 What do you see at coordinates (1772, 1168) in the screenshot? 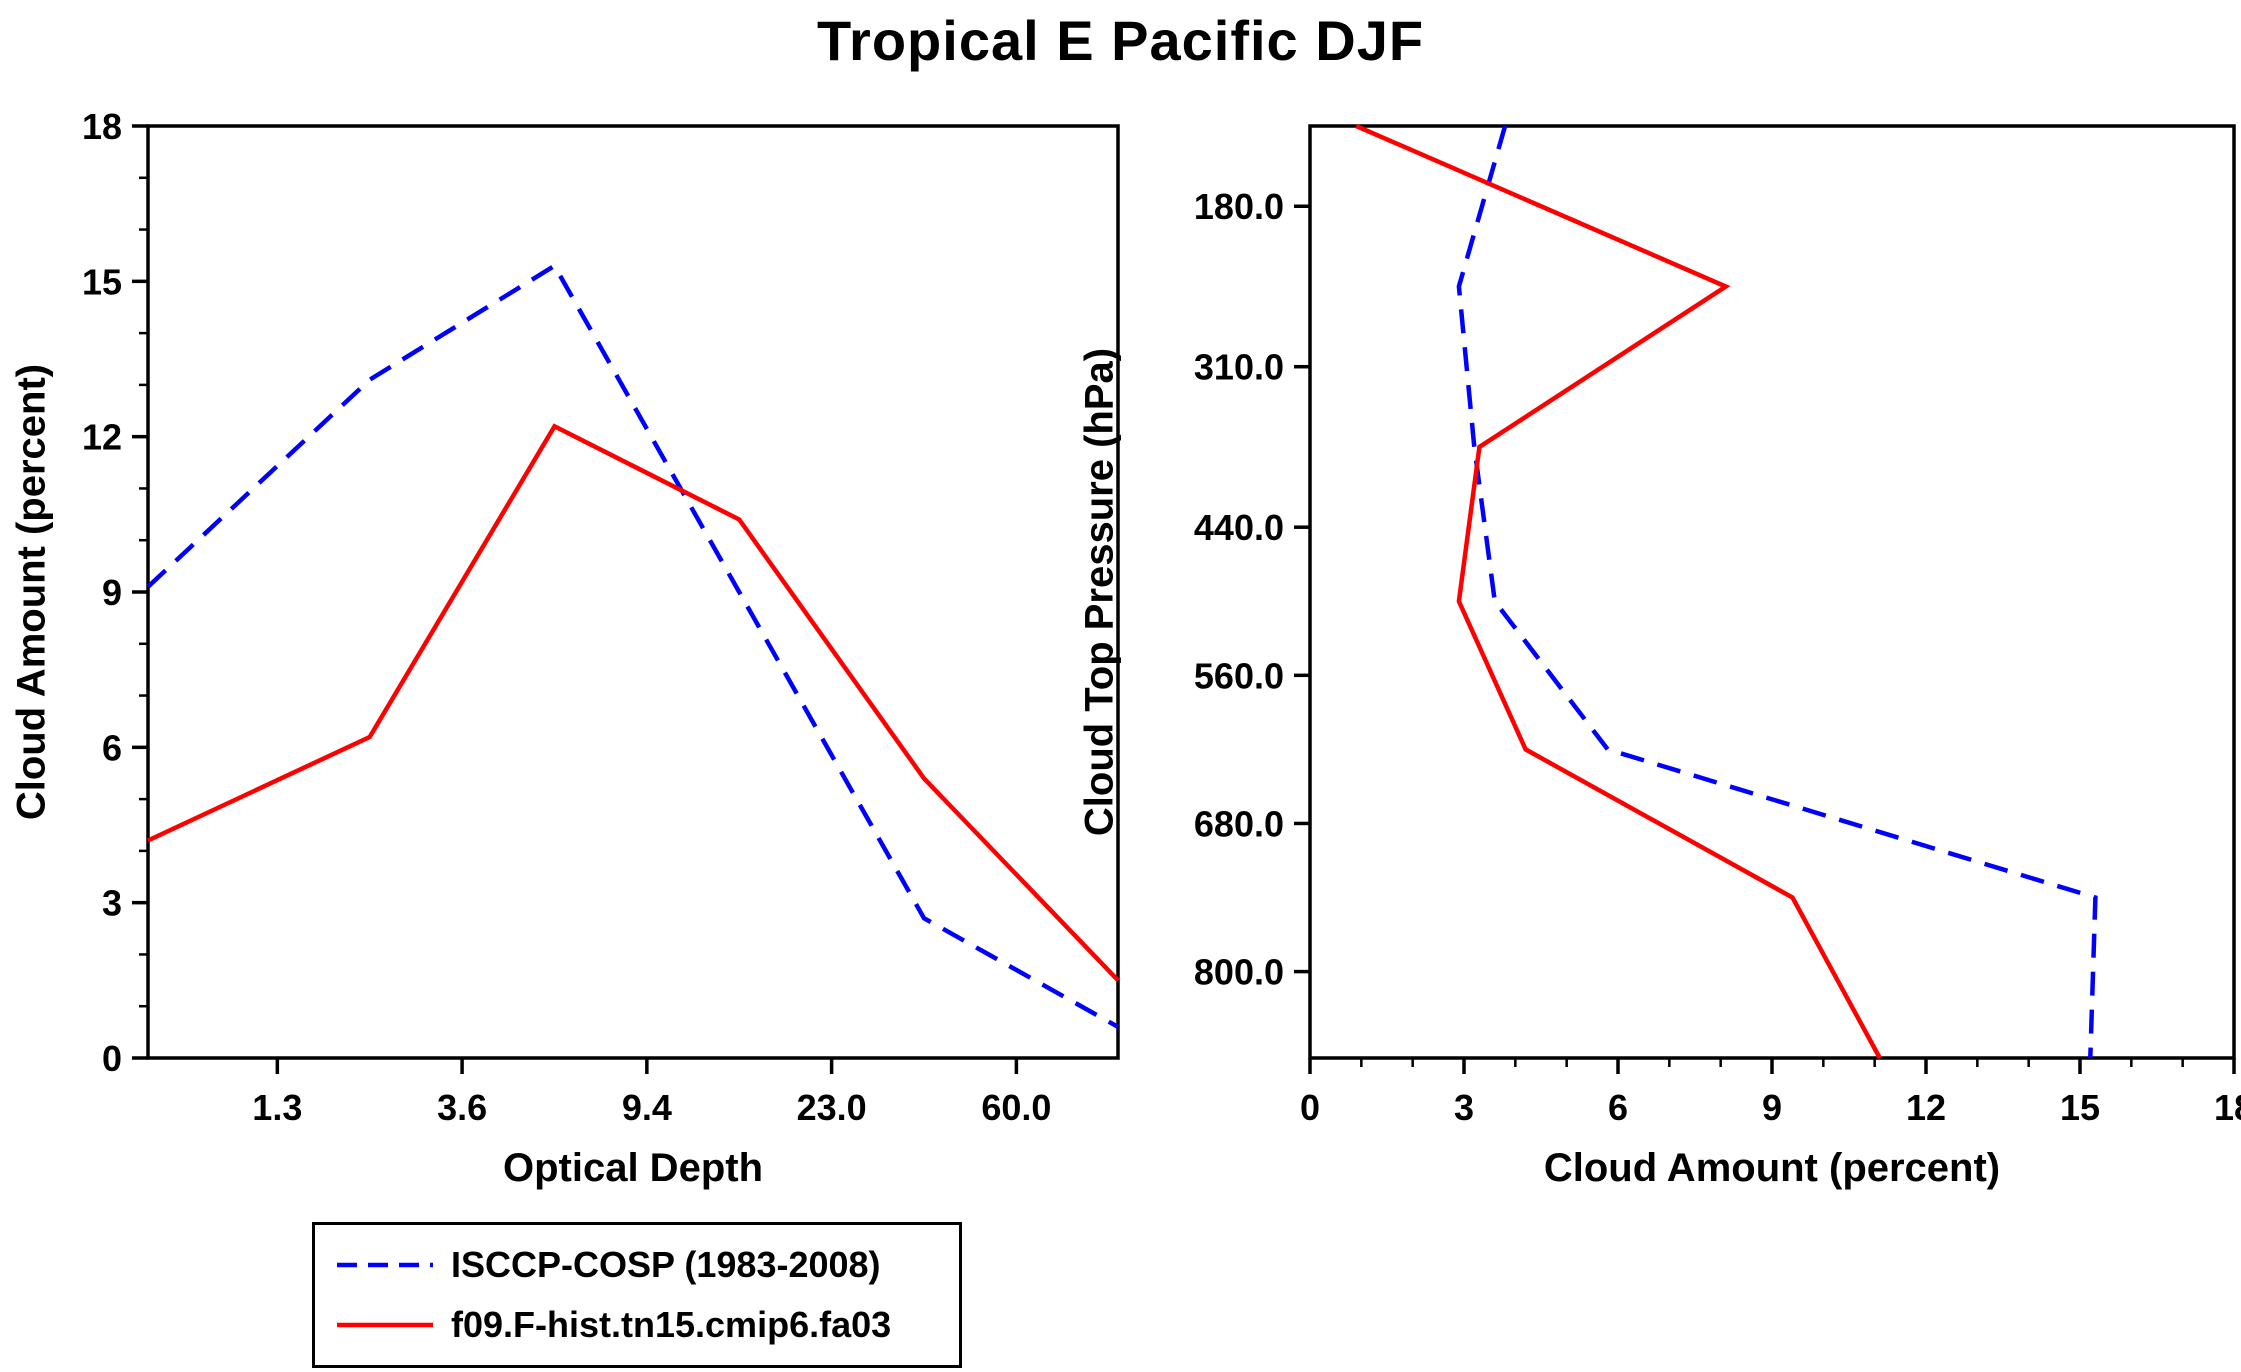
I see `right-x-axis-label: Cloud Amount (percent)` at bounding box center [1772, 1168].